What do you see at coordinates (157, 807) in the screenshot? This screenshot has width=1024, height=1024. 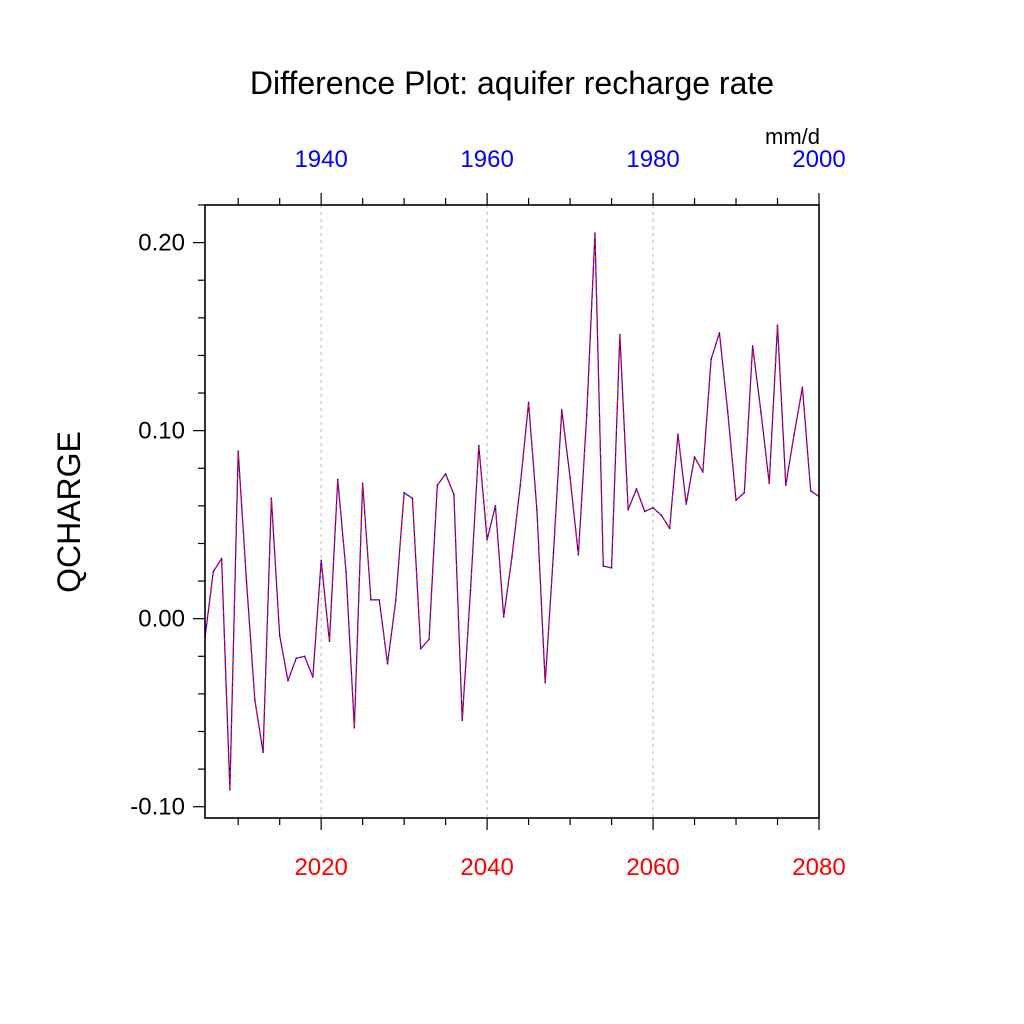 I see `y-tick-label: -0.10` at bounding box center [157, 807].